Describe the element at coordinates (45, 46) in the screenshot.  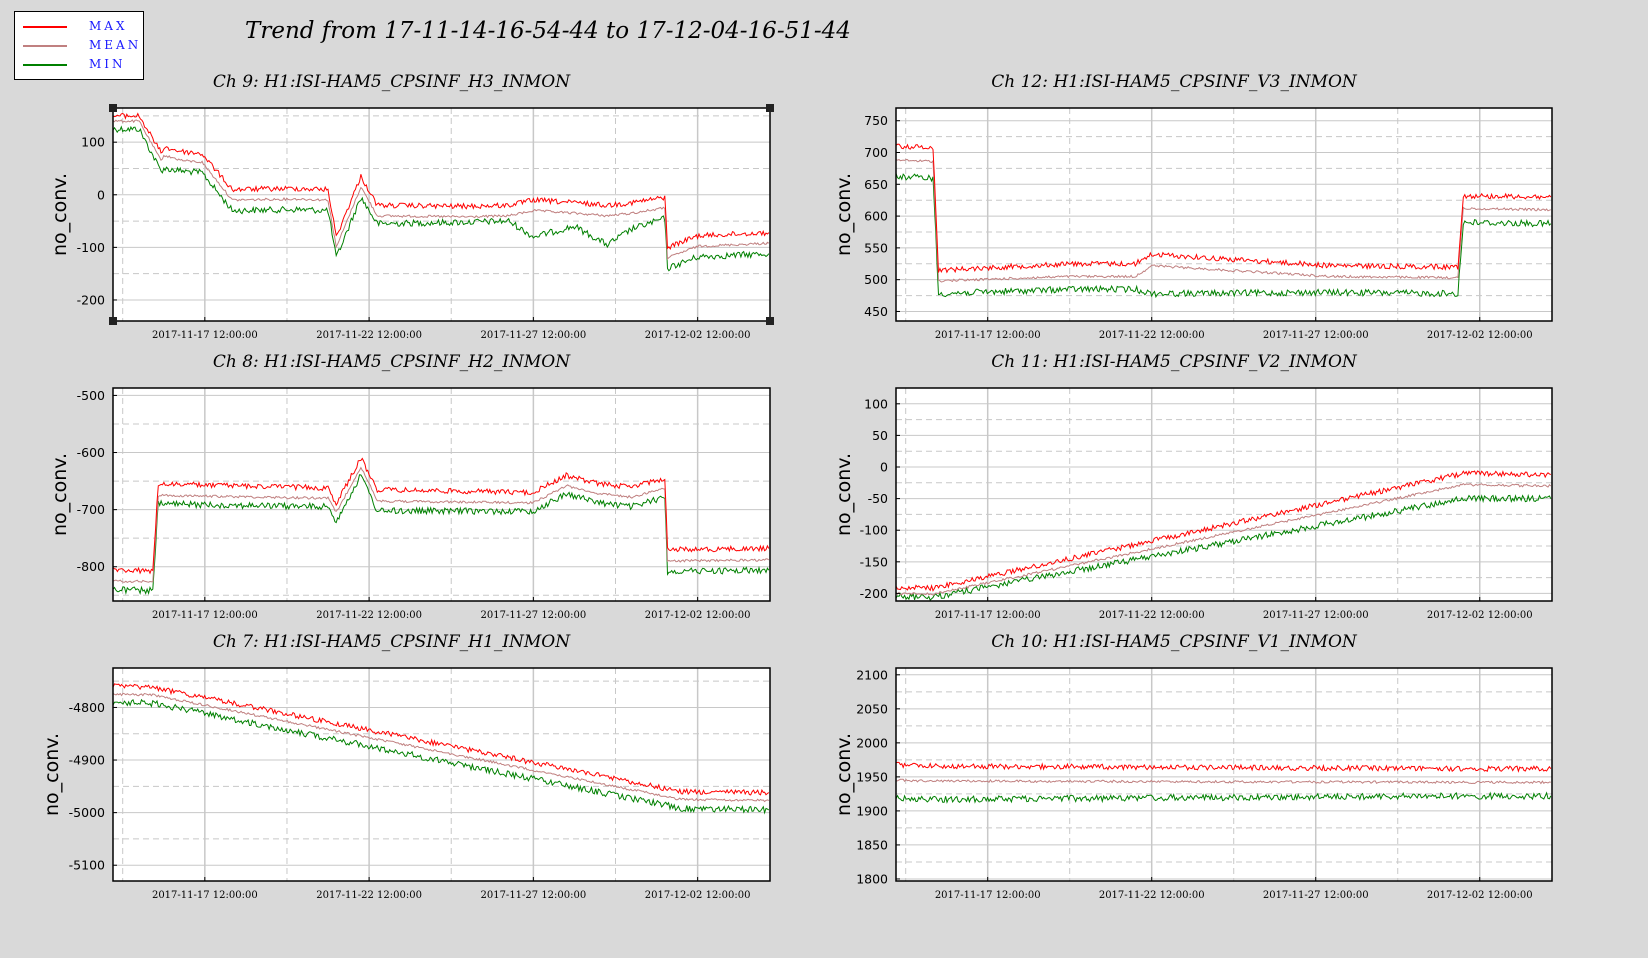
I see `legend-swatch-mean` at that location.